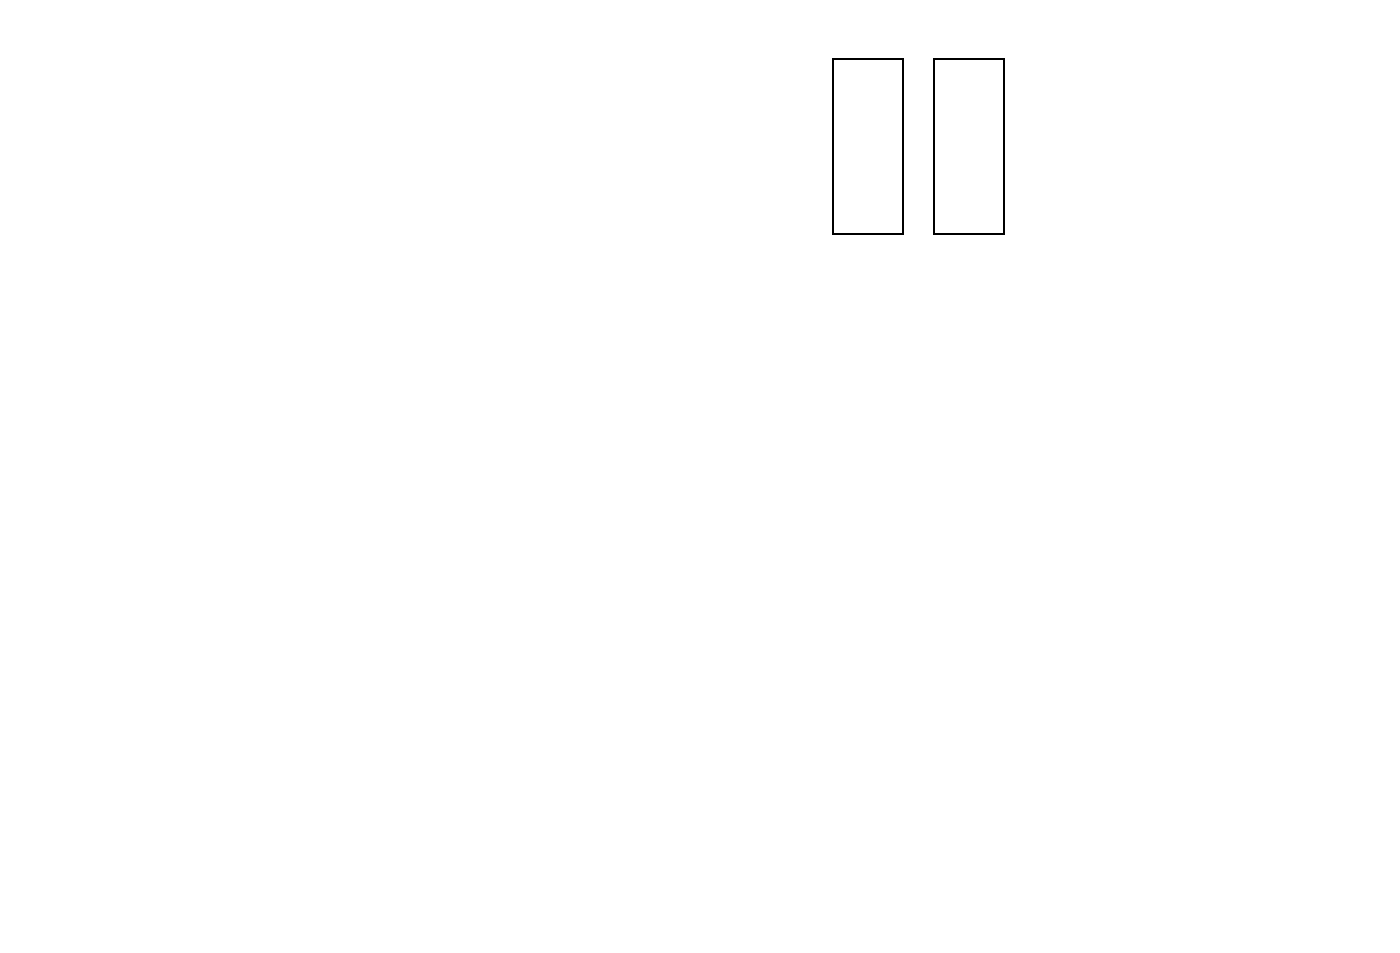 The image size is (1400, 953). I want to click on full-spectrum-plot, so click(695, 398).